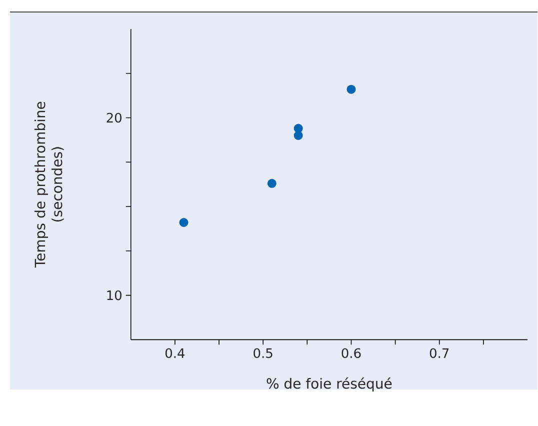  I want to click on x-tick-label: 0.6, so click(351, 353).